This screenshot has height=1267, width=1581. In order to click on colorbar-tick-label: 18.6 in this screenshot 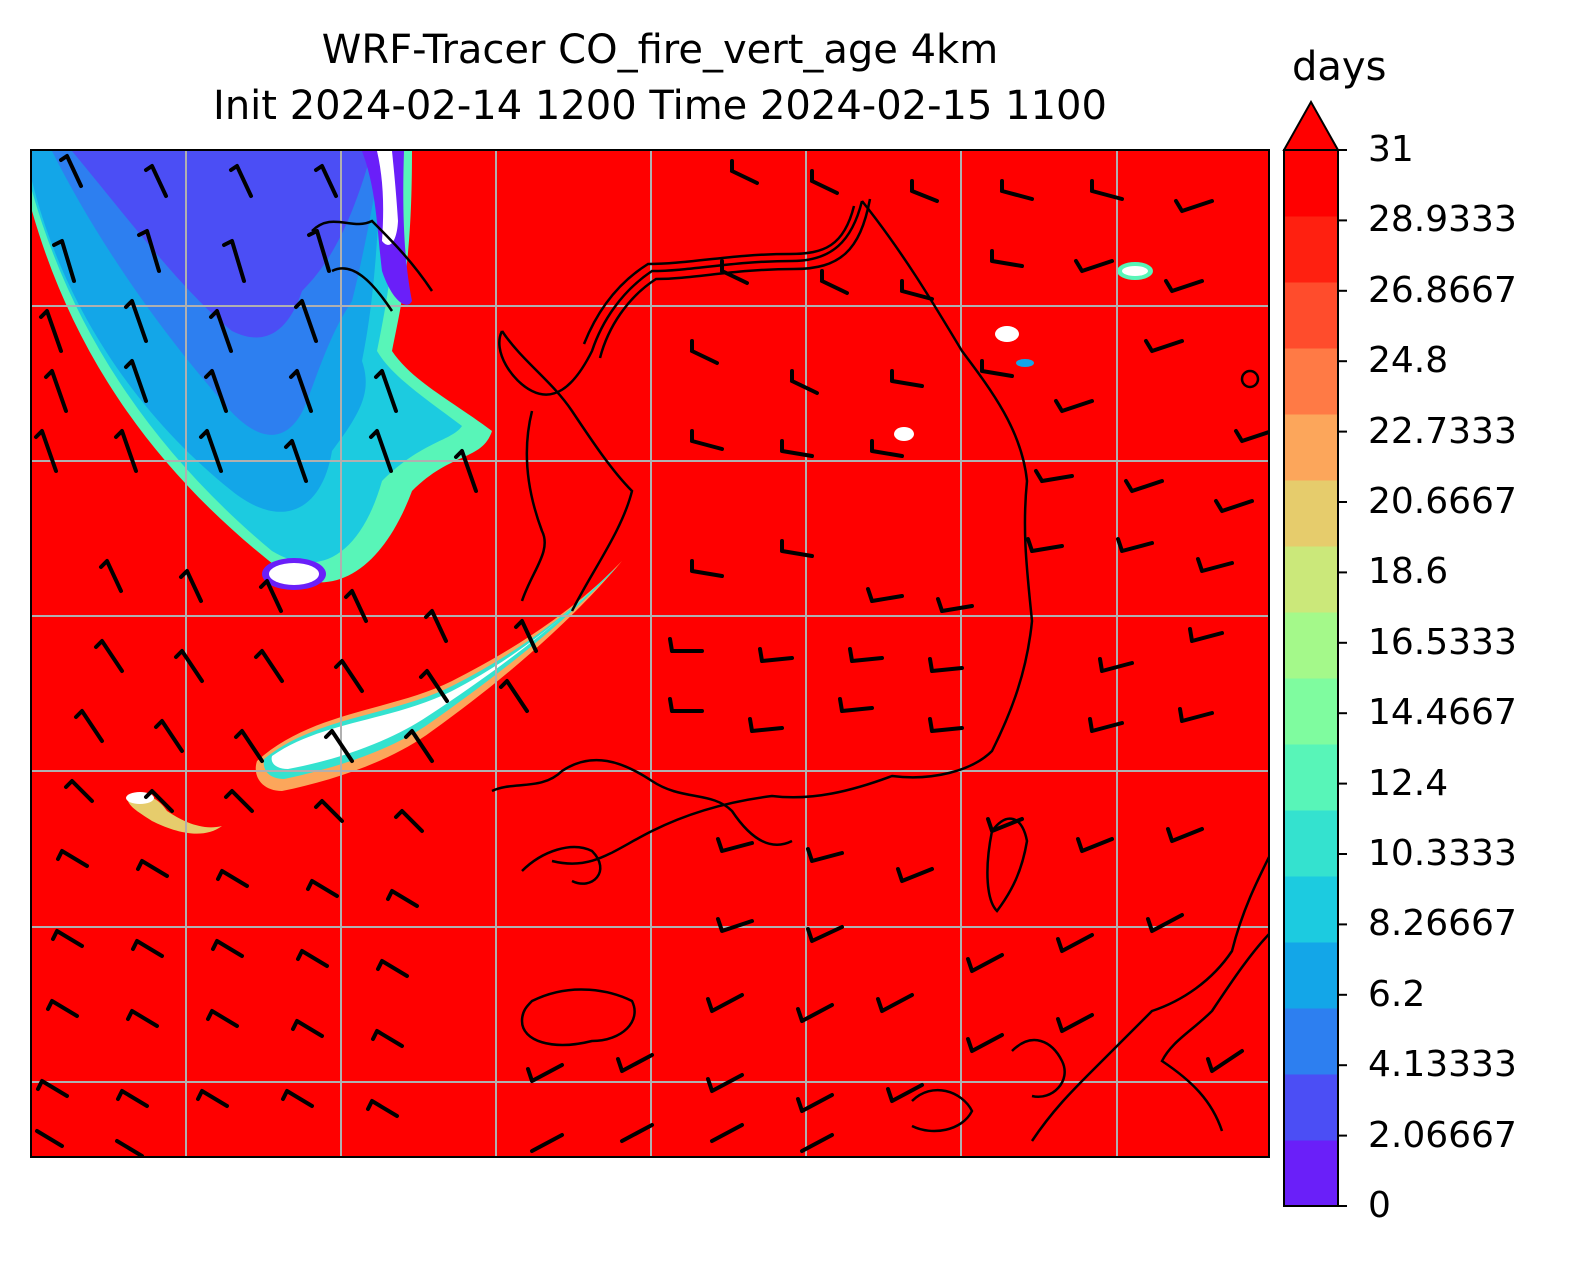, I will do `click(1408, 572)`.